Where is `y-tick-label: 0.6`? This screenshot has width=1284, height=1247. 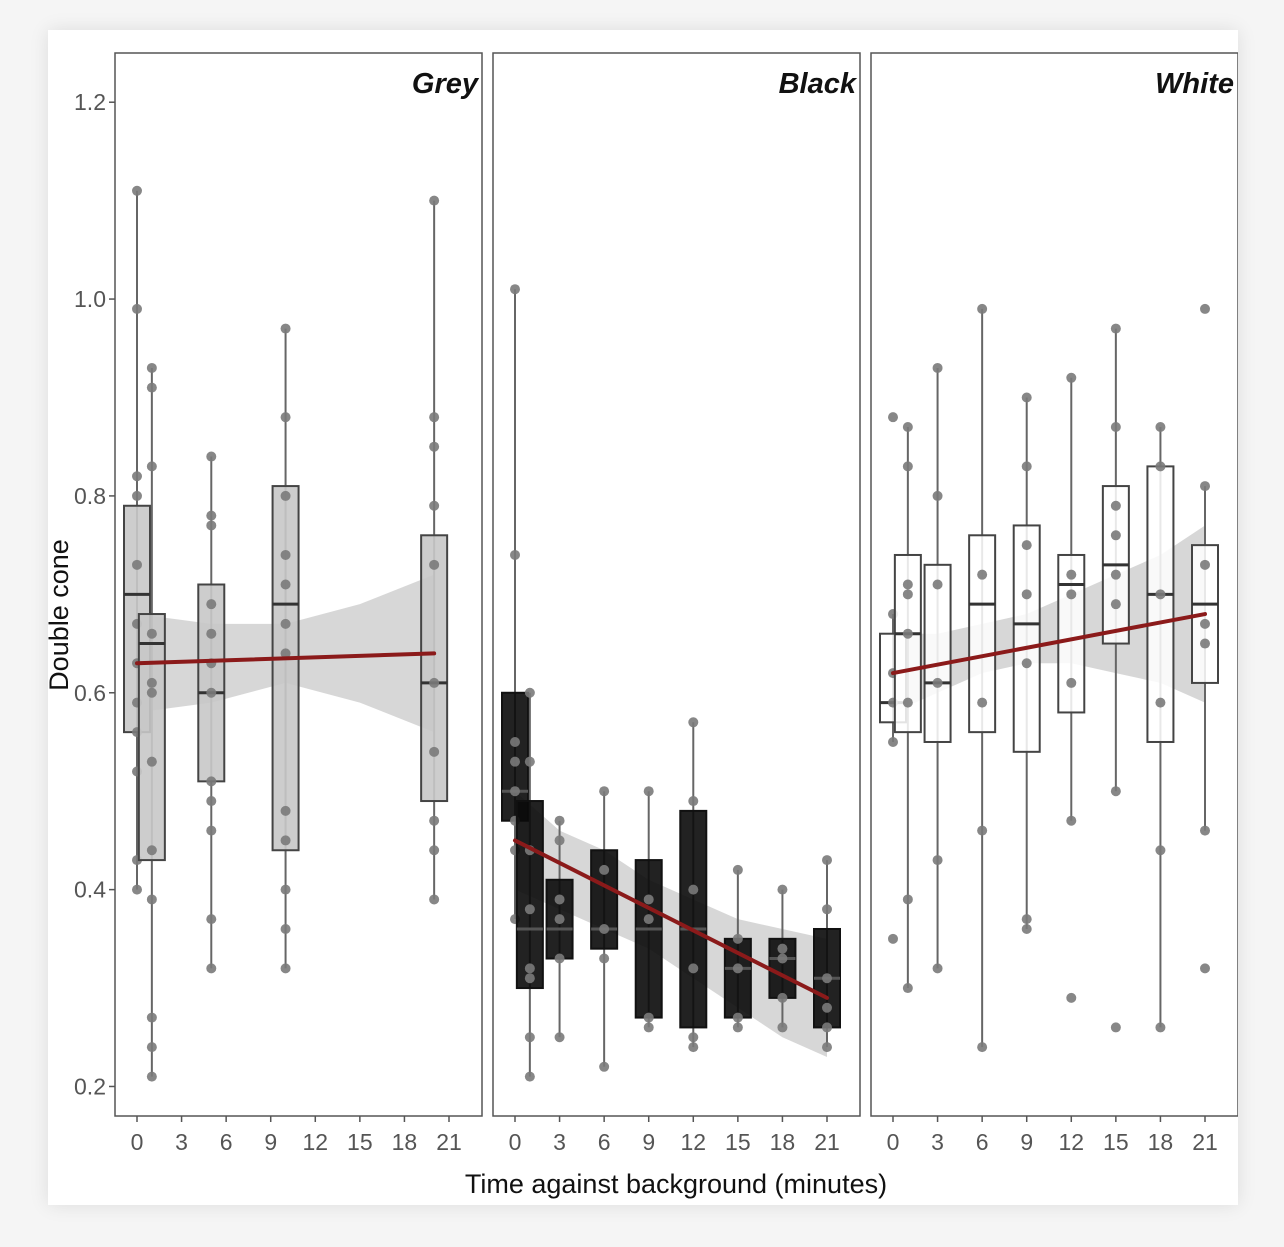
y-tick-label: 0.6 is located at coordinates (90, 693).